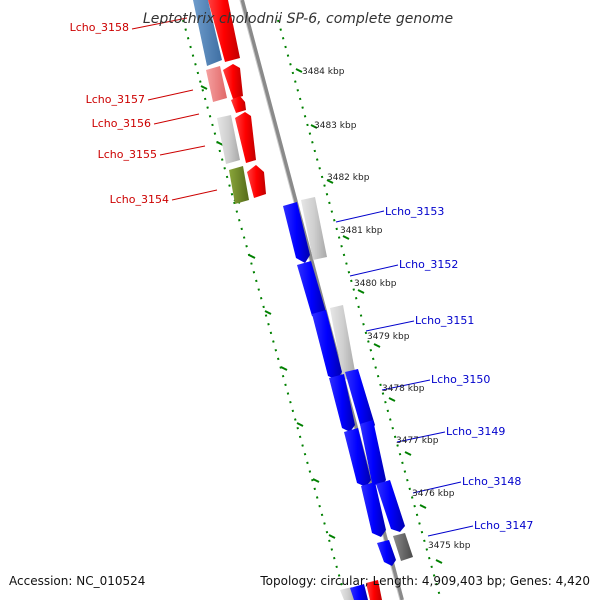 The height and width of the screenshot is (600, 600). I want to click on gene-label-lcho-3150: Lcho_3150, so click(460, 379).